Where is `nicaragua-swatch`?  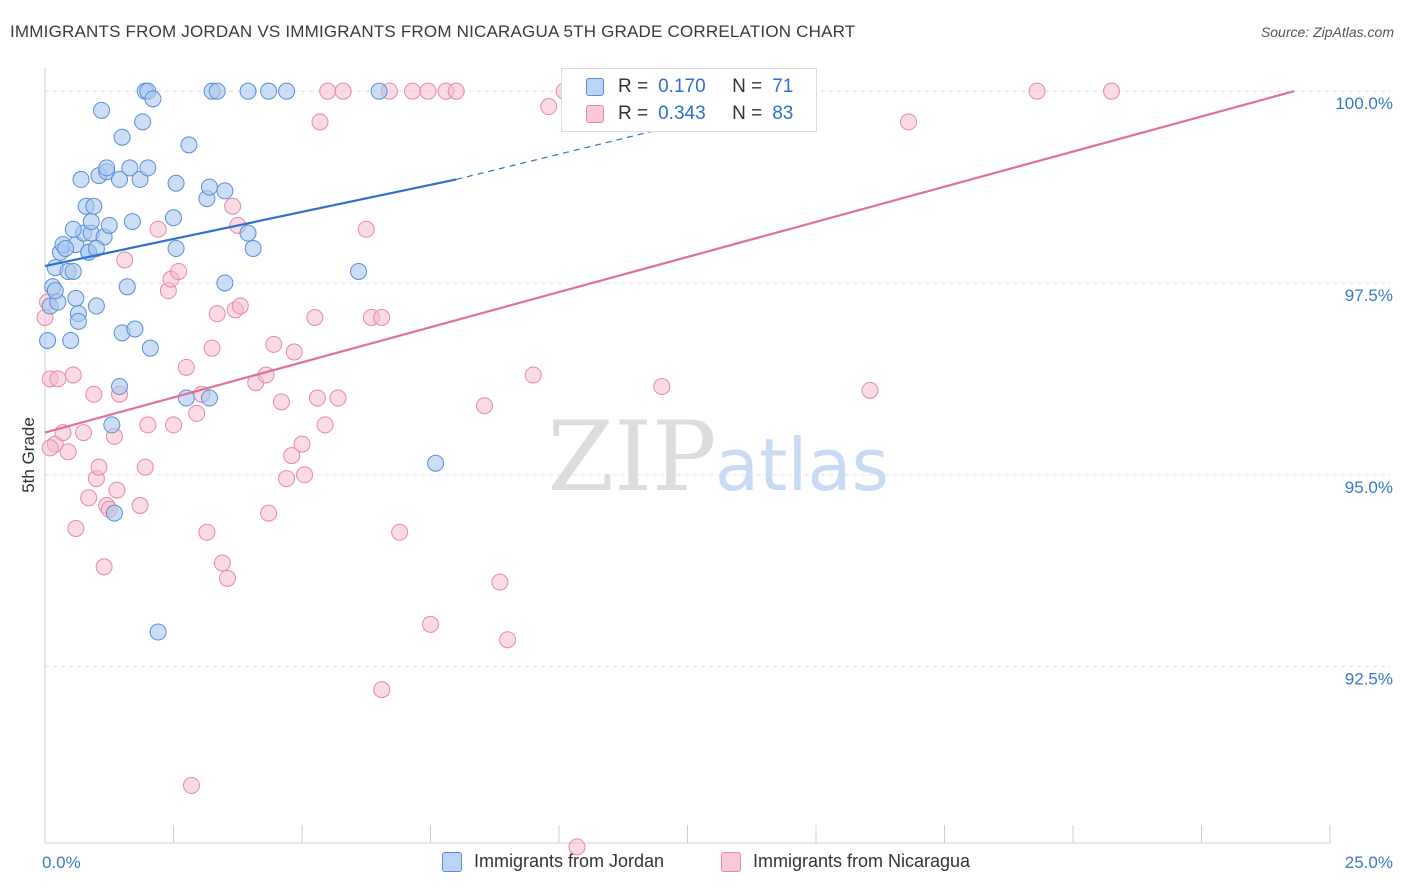 nicaragua-swatch is located at coordinates (595, 114).